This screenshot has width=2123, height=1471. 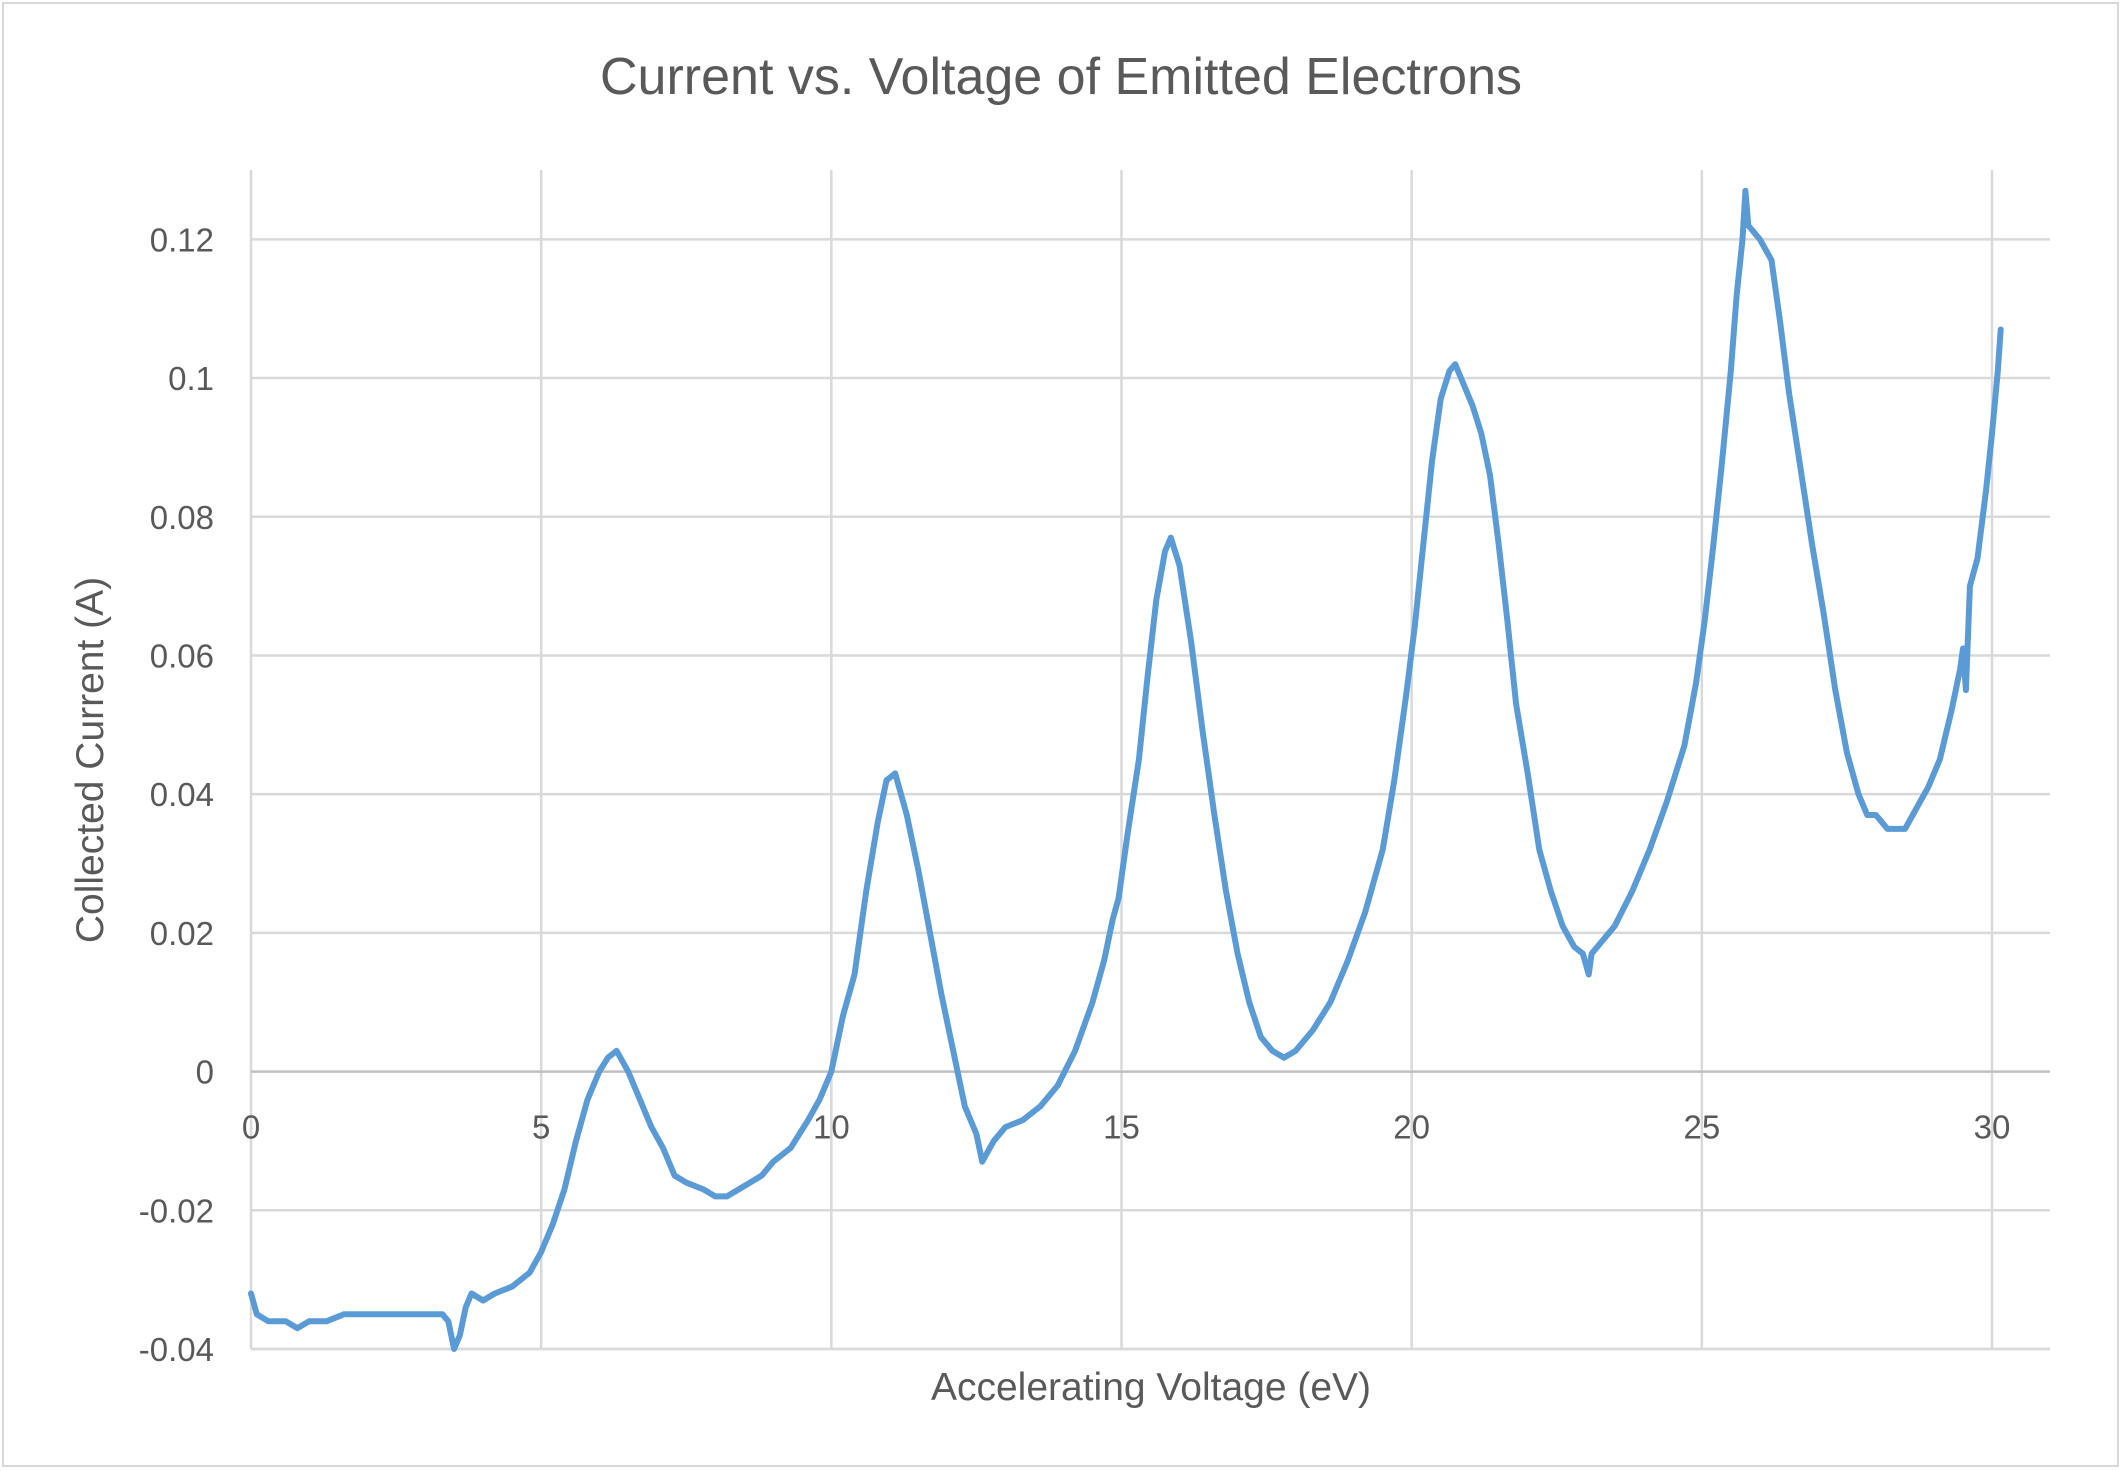 What do you see at coordinates (182, 517) in the screenshot?
I see `y-tick-label: 0.08` at bounding box center [182, 517].